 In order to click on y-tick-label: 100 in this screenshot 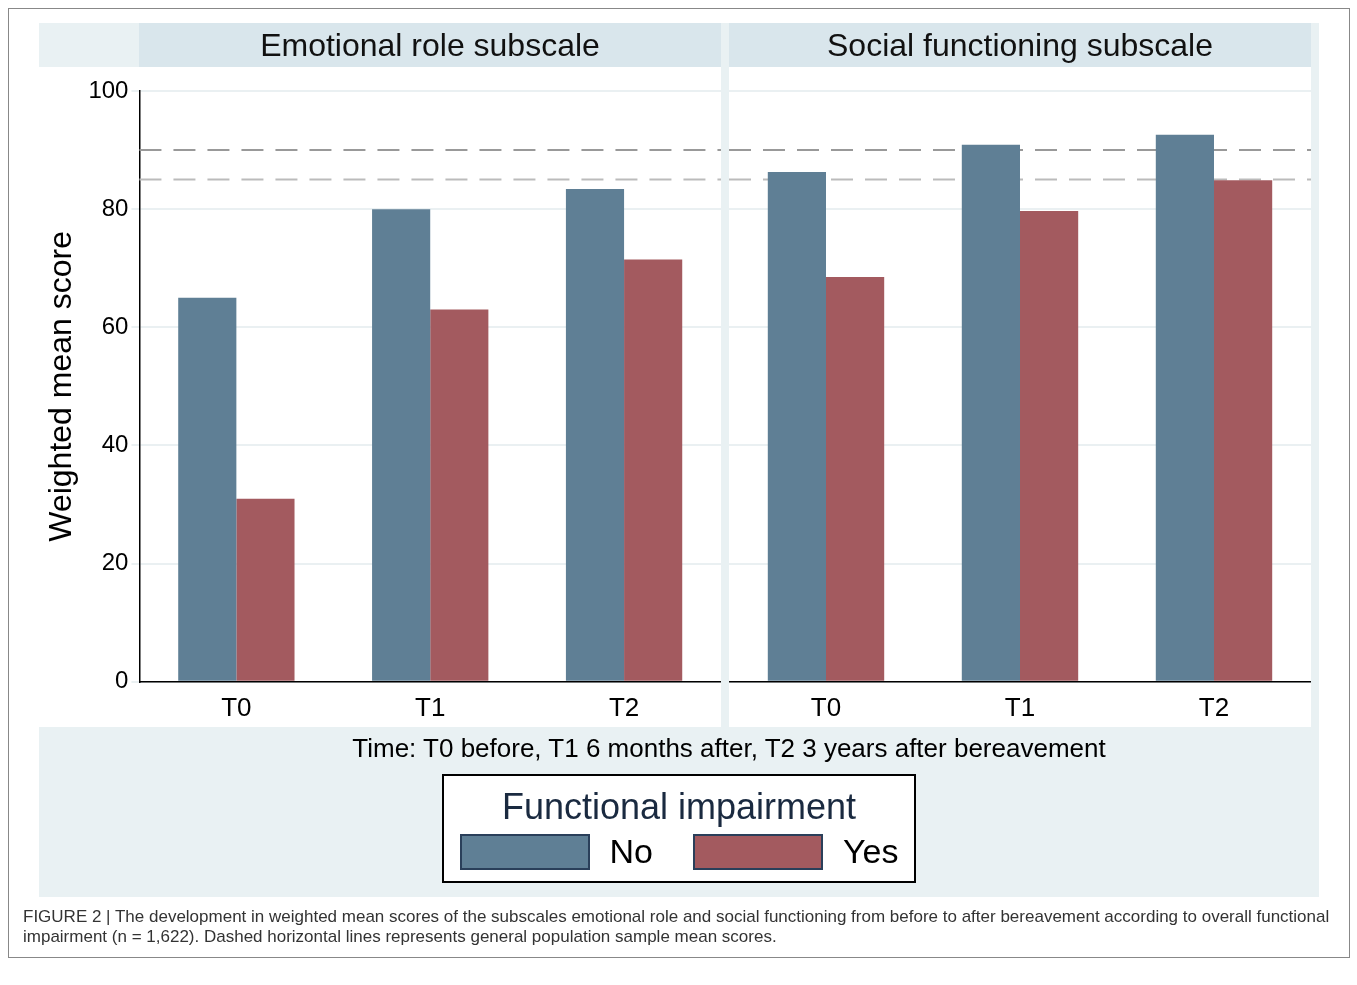, I will do `click(108, 89)`.